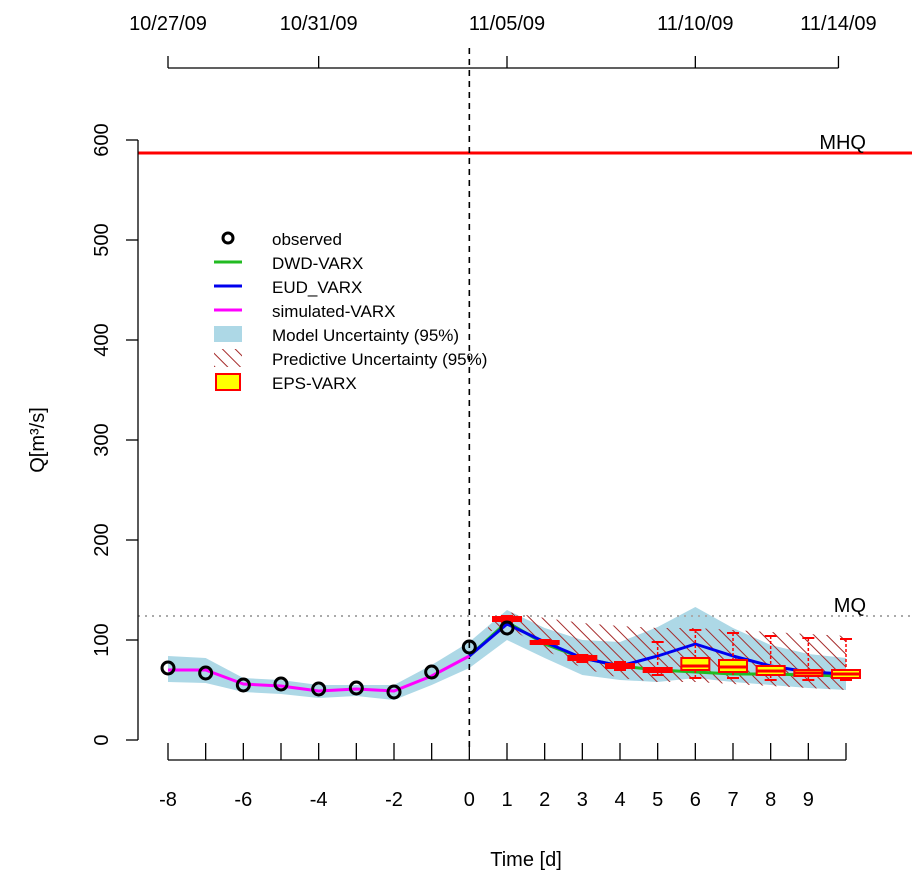 Image resolution: width=912 pixels, height=874 pixels. Describe the element at coordinates (770, 800) in the screenshot. I see `x-tick-label-12: 8` at that location.